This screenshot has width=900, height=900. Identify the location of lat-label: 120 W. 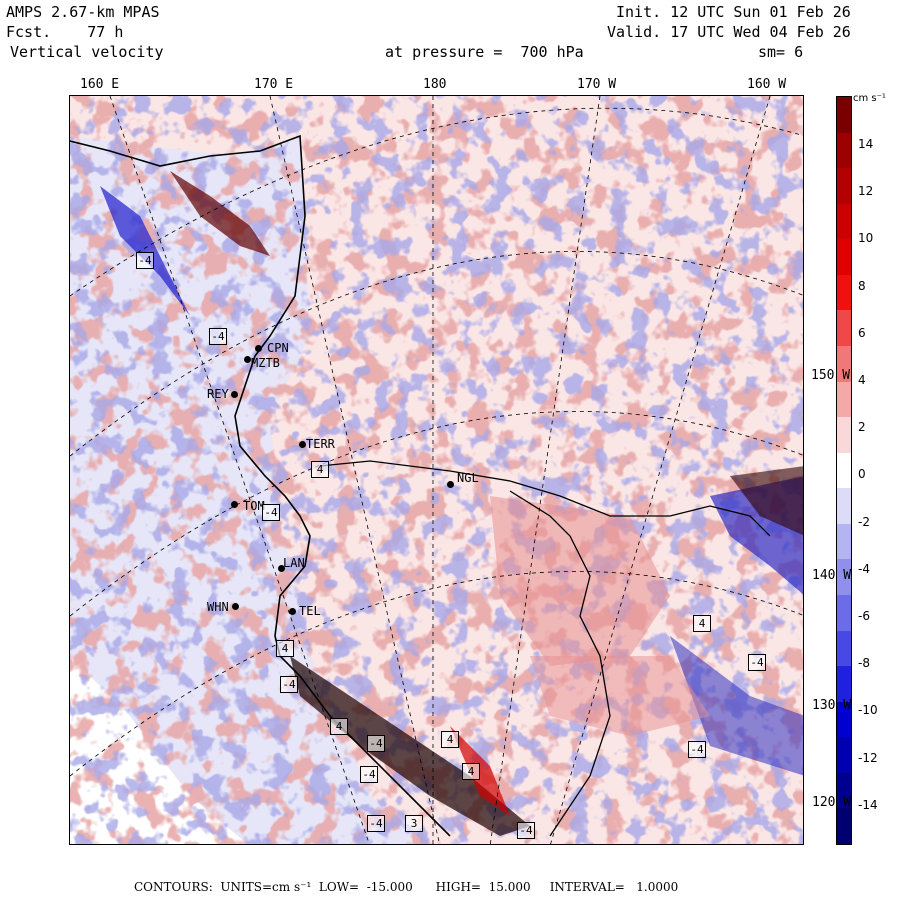
(832, 802).